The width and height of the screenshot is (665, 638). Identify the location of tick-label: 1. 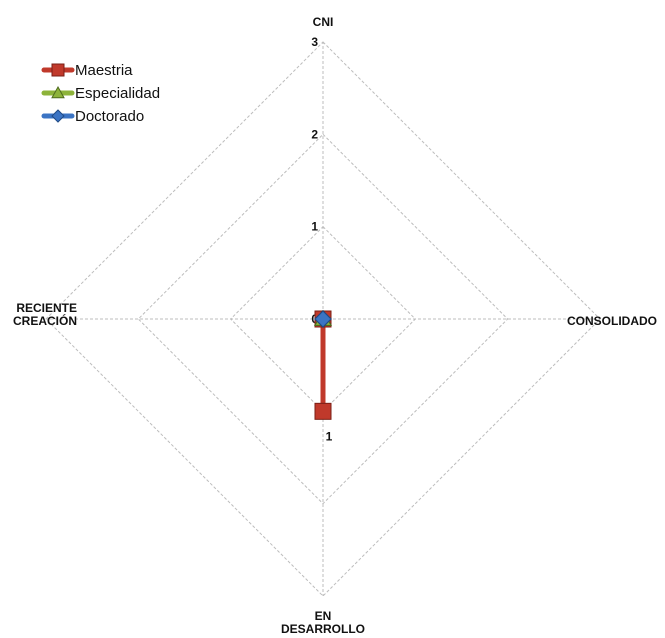
(314, 227).